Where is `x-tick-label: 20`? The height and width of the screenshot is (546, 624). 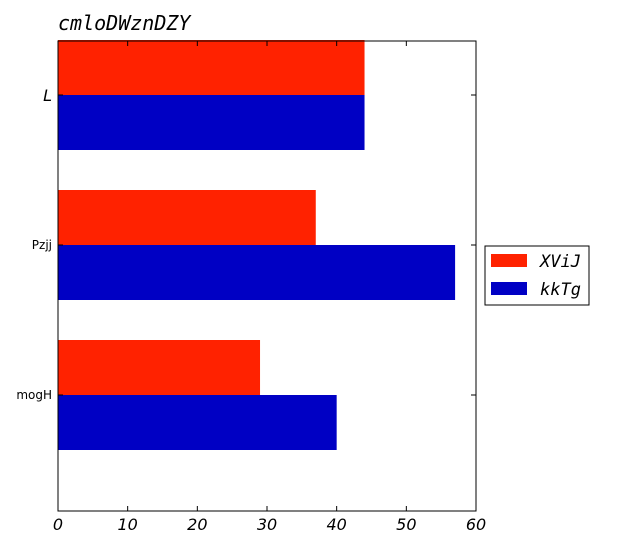 x-tick-label: 20 is located at coordinates (197, 524).